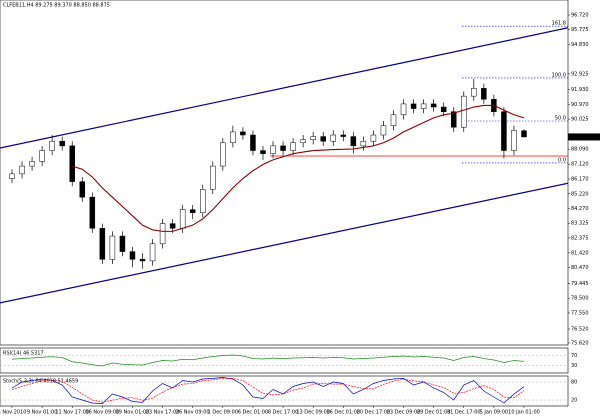 Image resolution: width=600 pixels, height=417 pixels. I want to click on y-tick-label: 70, so click(574, 356).